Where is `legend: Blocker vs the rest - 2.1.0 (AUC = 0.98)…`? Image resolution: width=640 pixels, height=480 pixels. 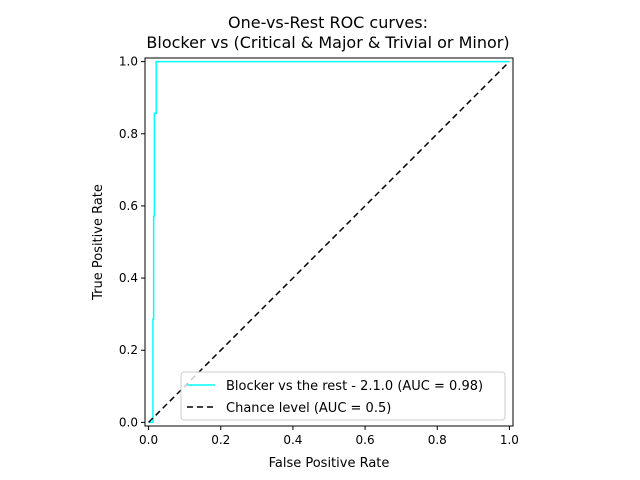
legend: Blocker vs the rest - 2.1.0 (AUC = 0.98)… is located at coordinates (343, 396).